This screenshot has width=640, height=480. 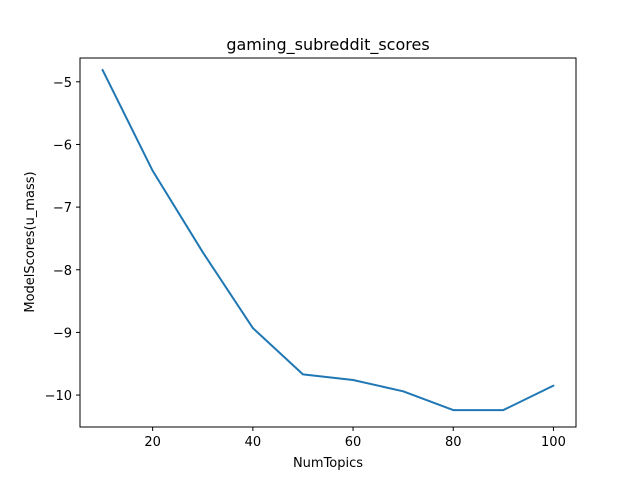 I want to click on x-axis-label: NumTopics, so click(x=328, y=463).